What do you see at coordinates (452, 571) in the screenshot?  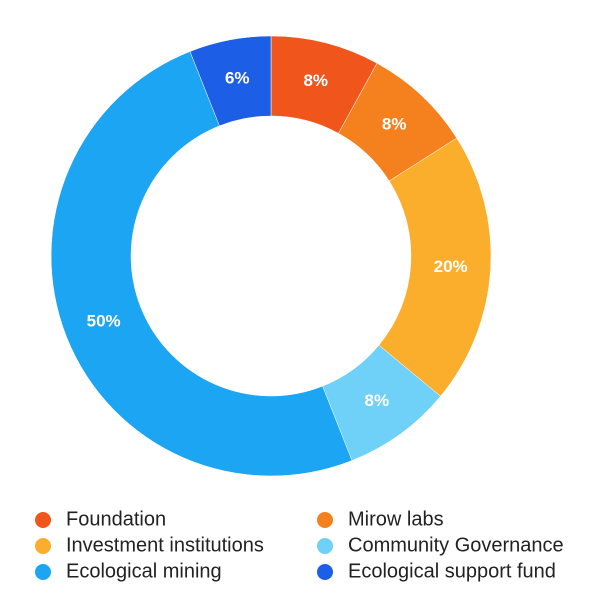 I see `legend-label: Ecological support fund` at bounding box center [452, 571].